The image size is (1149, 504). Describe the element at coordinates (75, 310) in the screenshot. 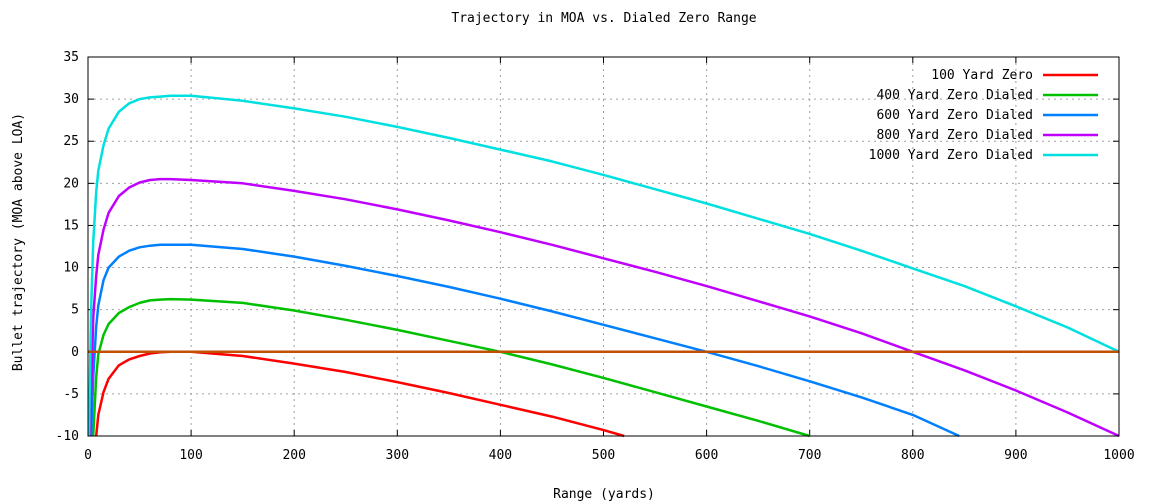

I see `y-tick-label: 5` at that location.